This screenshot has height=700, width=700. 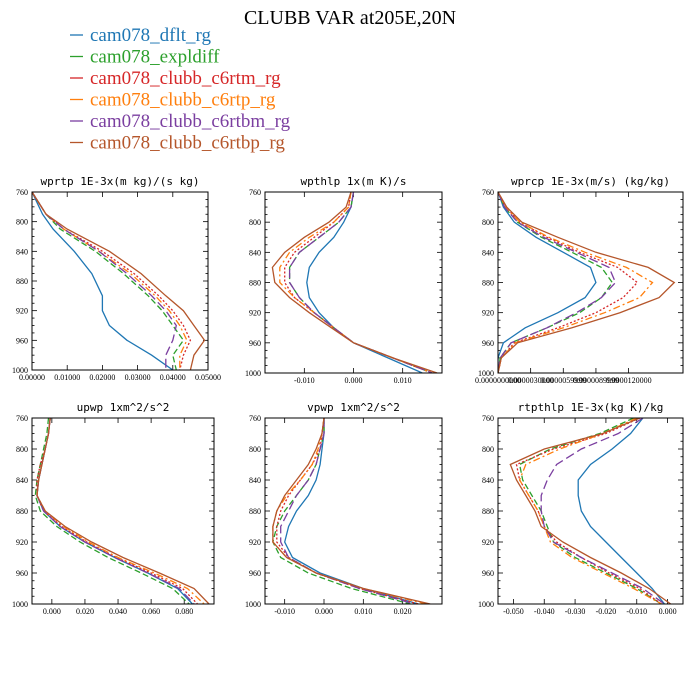 What do you see at coordinates (118, 611) in the screenshot?
I see `x-tick-label: 0.040` at bounding box center [118, 611].